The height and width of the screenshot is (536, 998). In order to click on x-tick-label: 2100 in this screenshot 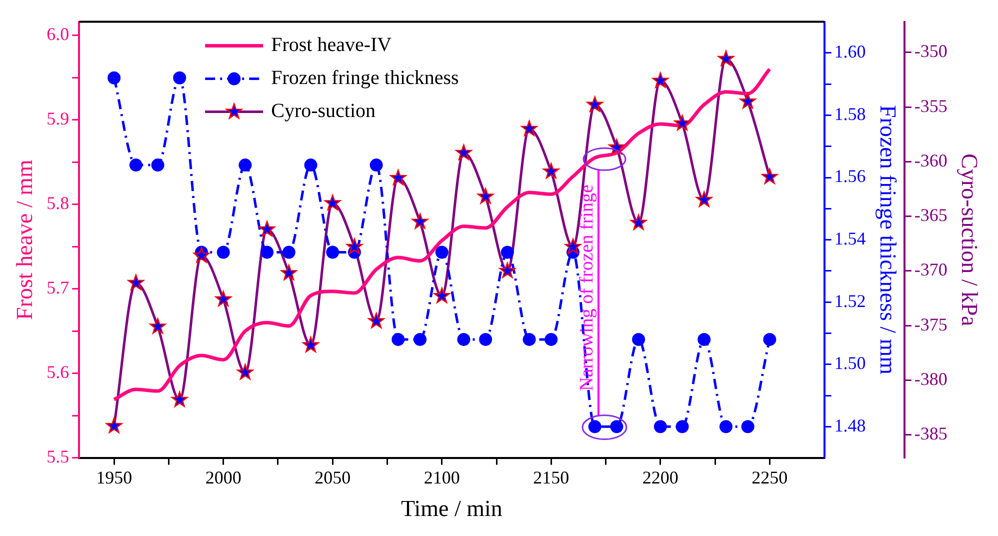, I will do `click(442, 477)`.